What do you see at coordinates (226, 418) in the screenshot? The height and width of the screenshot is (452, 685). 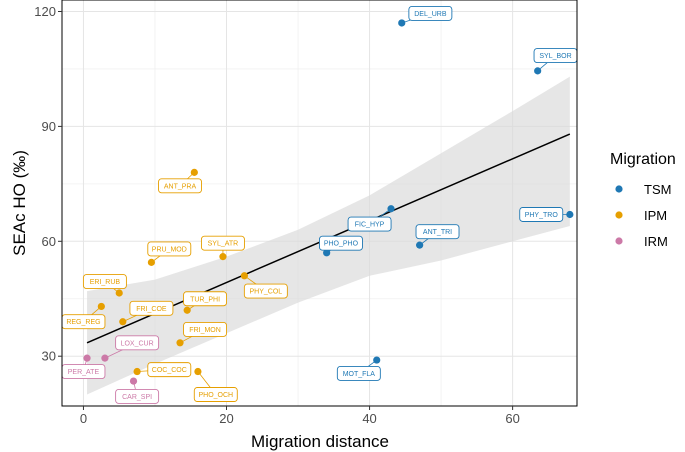 I see `x-tick-label: 20` at bounding box center [226, 418].